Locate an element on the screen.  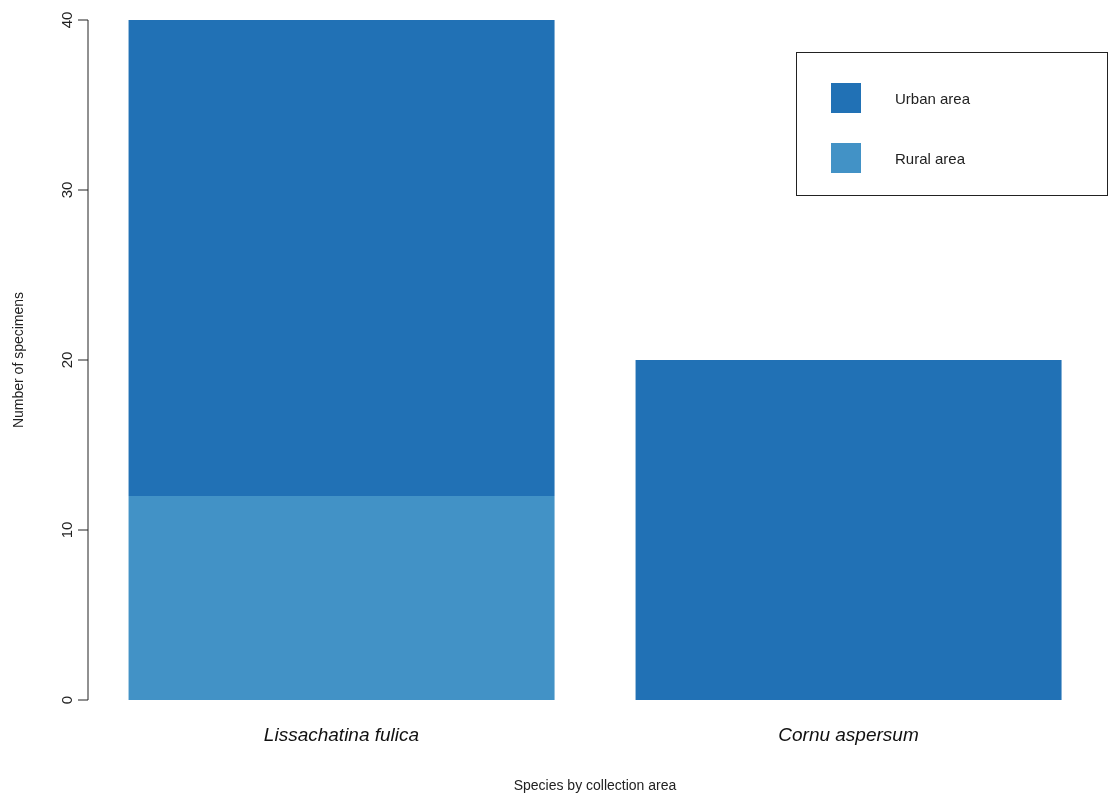
y-tick-label: 0 is located at coordinates (66, 700).